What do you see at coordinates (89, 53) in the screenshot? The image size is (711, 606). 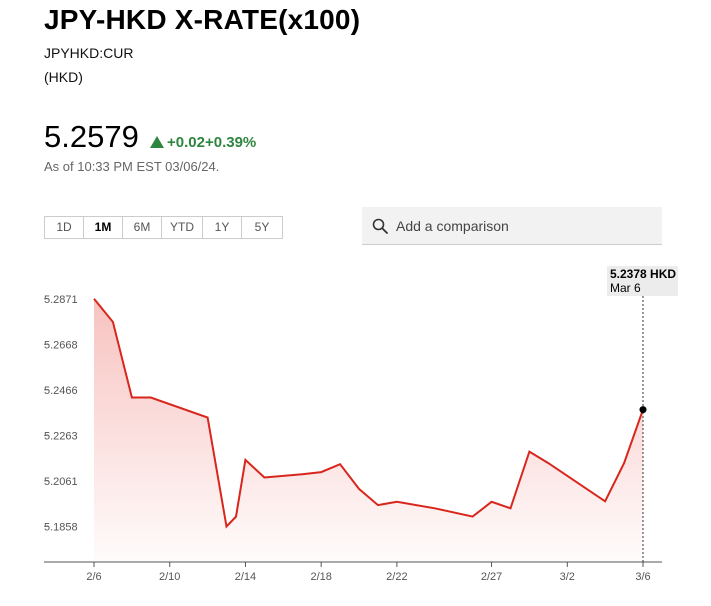 I see `ticker-symbol: JPYHKD:CUR` at bounding box center [89, 53].